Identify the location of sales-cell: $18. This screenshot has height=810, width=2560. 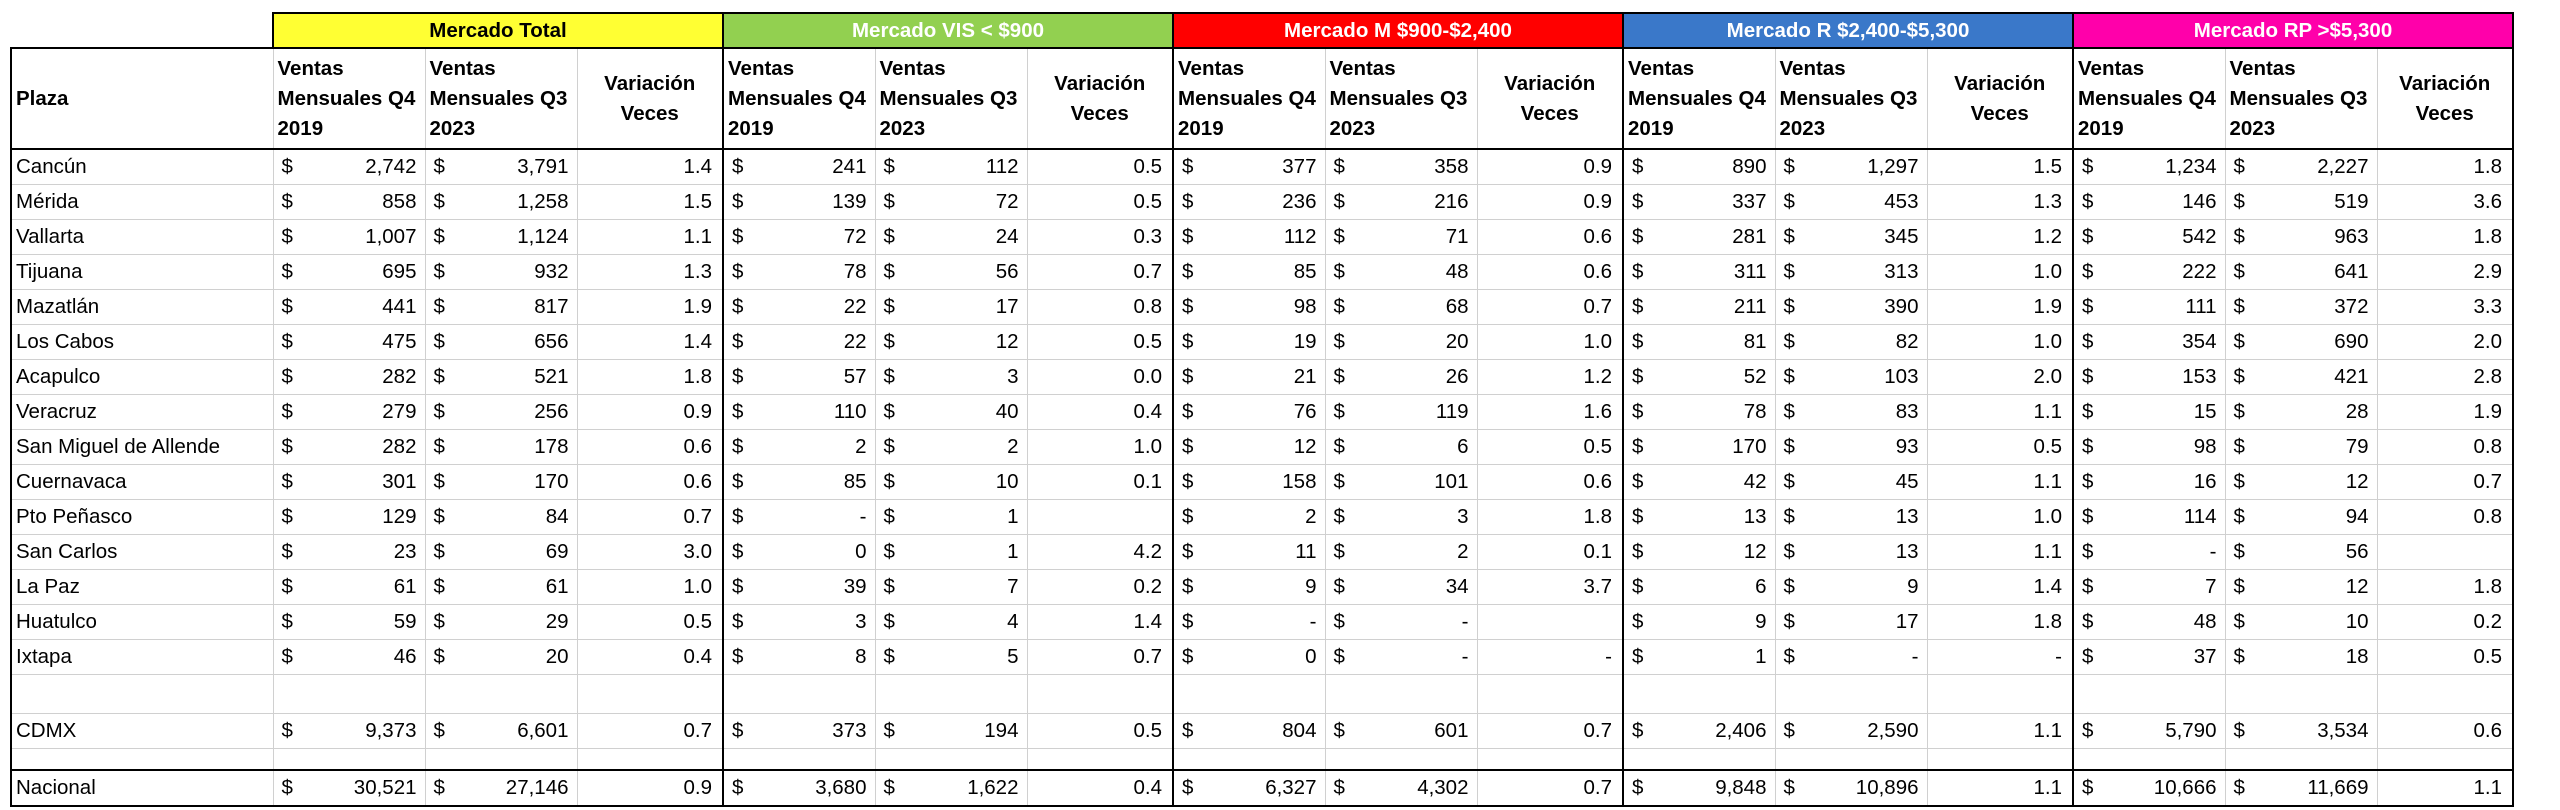
(2301, 657).